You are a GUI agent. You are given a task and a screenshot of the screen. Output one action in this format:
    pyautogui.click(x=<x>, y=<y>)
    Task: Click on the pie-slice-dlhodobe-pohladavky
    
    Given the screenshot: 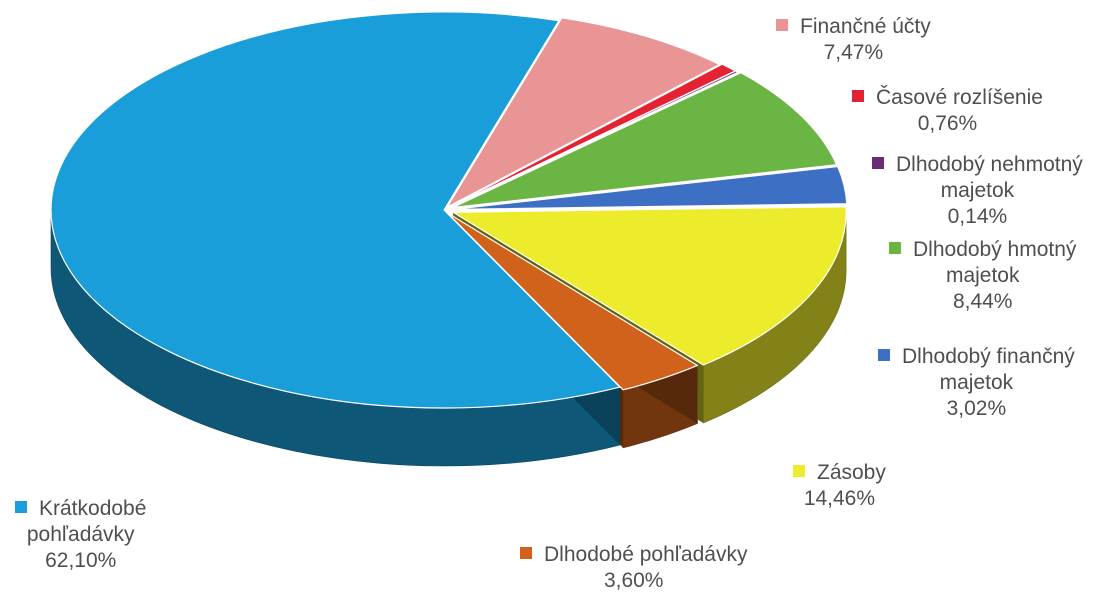 What is the action you would take?
    pyautogui.click(x=572, y=301)
    